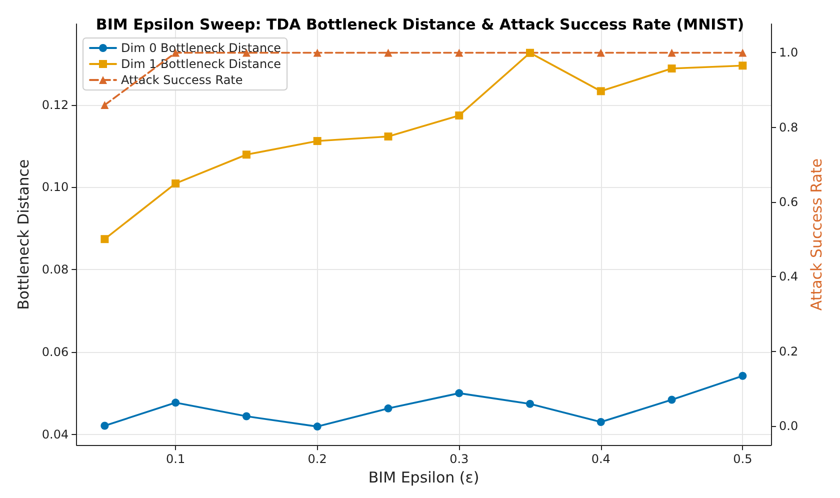 The width and height of the screenshot is (840, 498). Describe the element at coordinates (55, 105) in the screenshot. I see `y-tick-label: 0.12` at that location.